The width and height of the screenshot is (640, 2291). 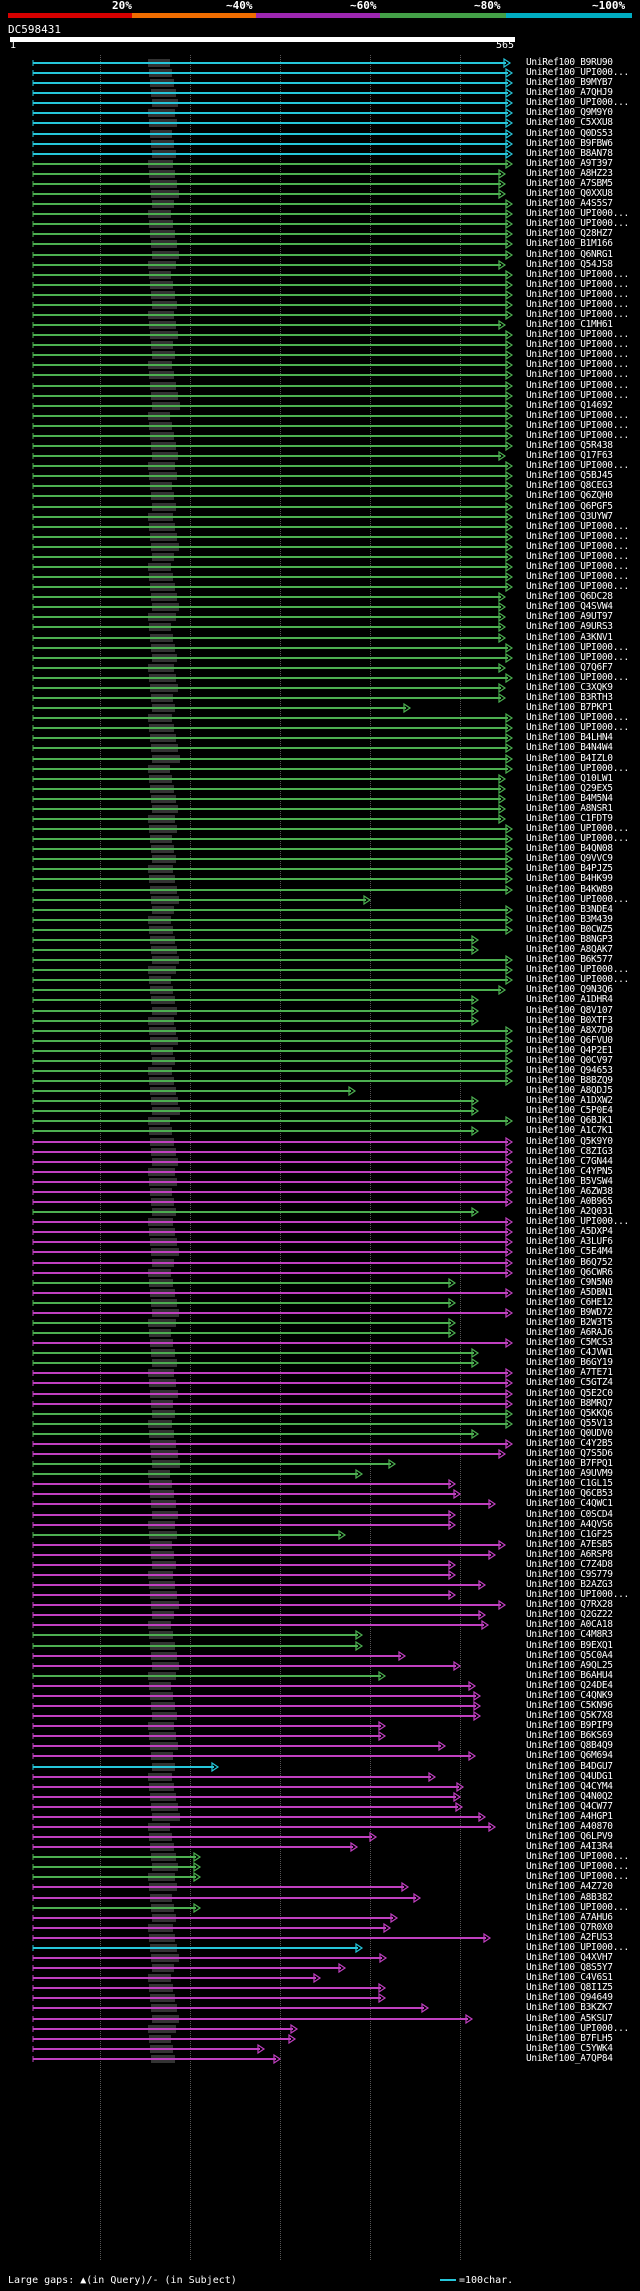 I want to click on hit-name-link: UniRef100_Q7RX28, so click(x=569, y=1604).